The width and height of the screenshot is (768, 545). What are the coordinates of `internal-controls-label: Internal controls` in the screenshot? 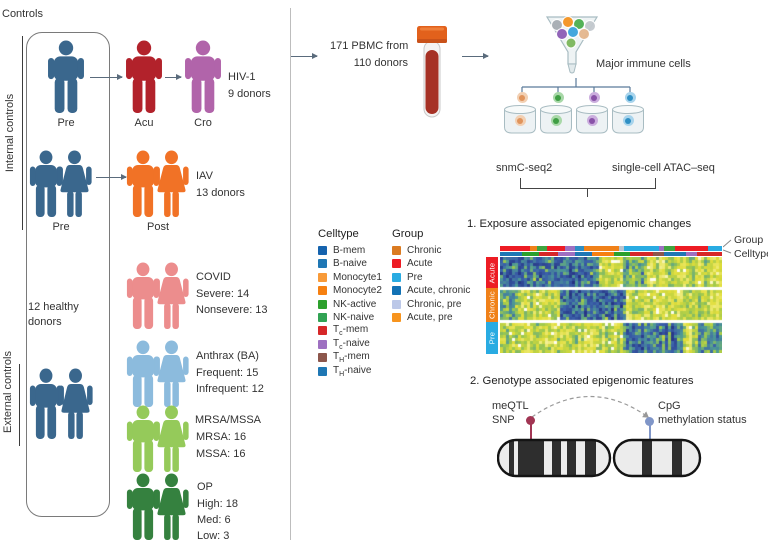 It's located at (10, 133).